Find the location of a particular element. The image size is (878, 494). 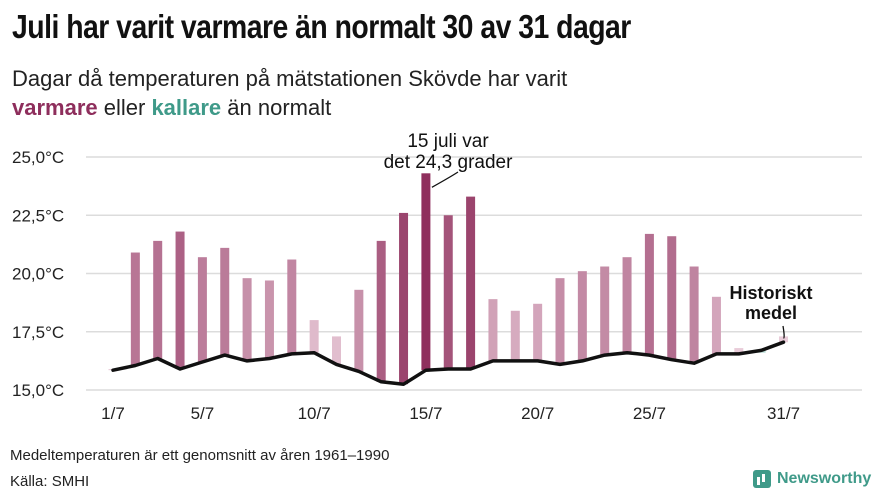

brand-name: Newsworthy is located at coordinates (824, 478).